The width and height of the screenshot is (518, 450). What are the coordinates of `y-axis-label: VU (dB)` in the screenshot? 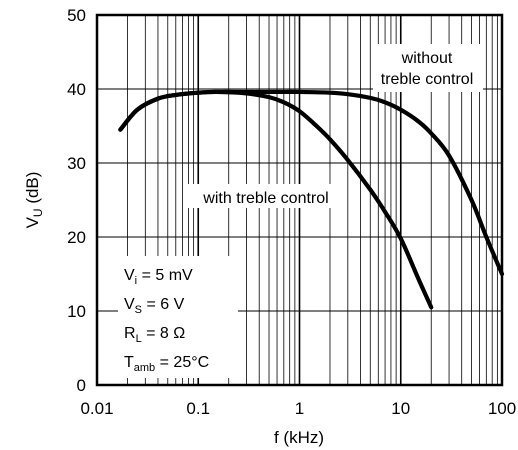 It's located at (34, 200).